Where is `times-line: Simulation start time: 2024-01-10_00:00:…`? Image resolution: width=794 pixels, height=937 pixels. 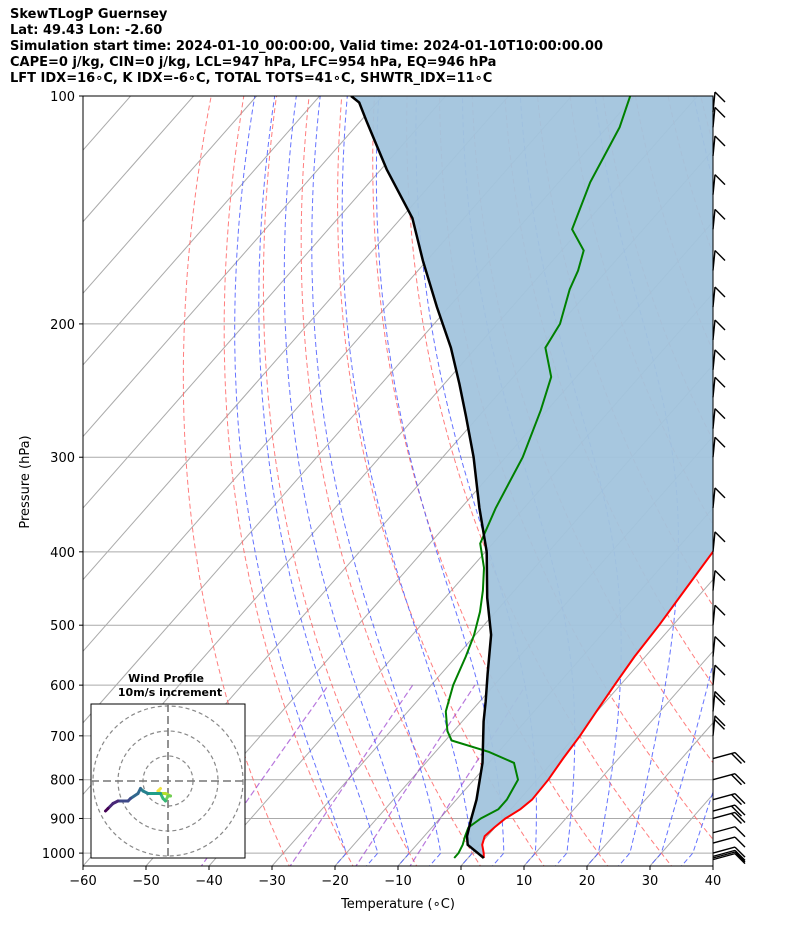 times-line: Simulation start time: 2024-01-10_00:00:… is located at coordinates (306, 46).